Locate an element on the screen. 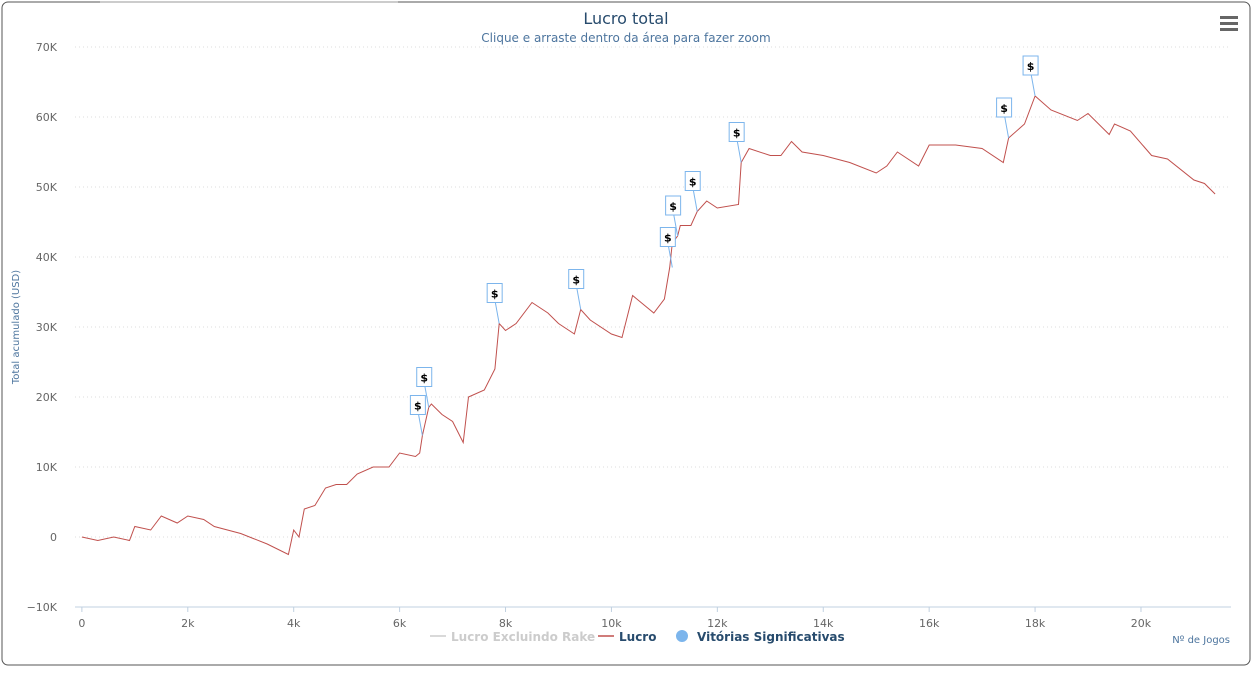  x-axis-title: Nº de Jogos is located at coordinates (1201, 640).